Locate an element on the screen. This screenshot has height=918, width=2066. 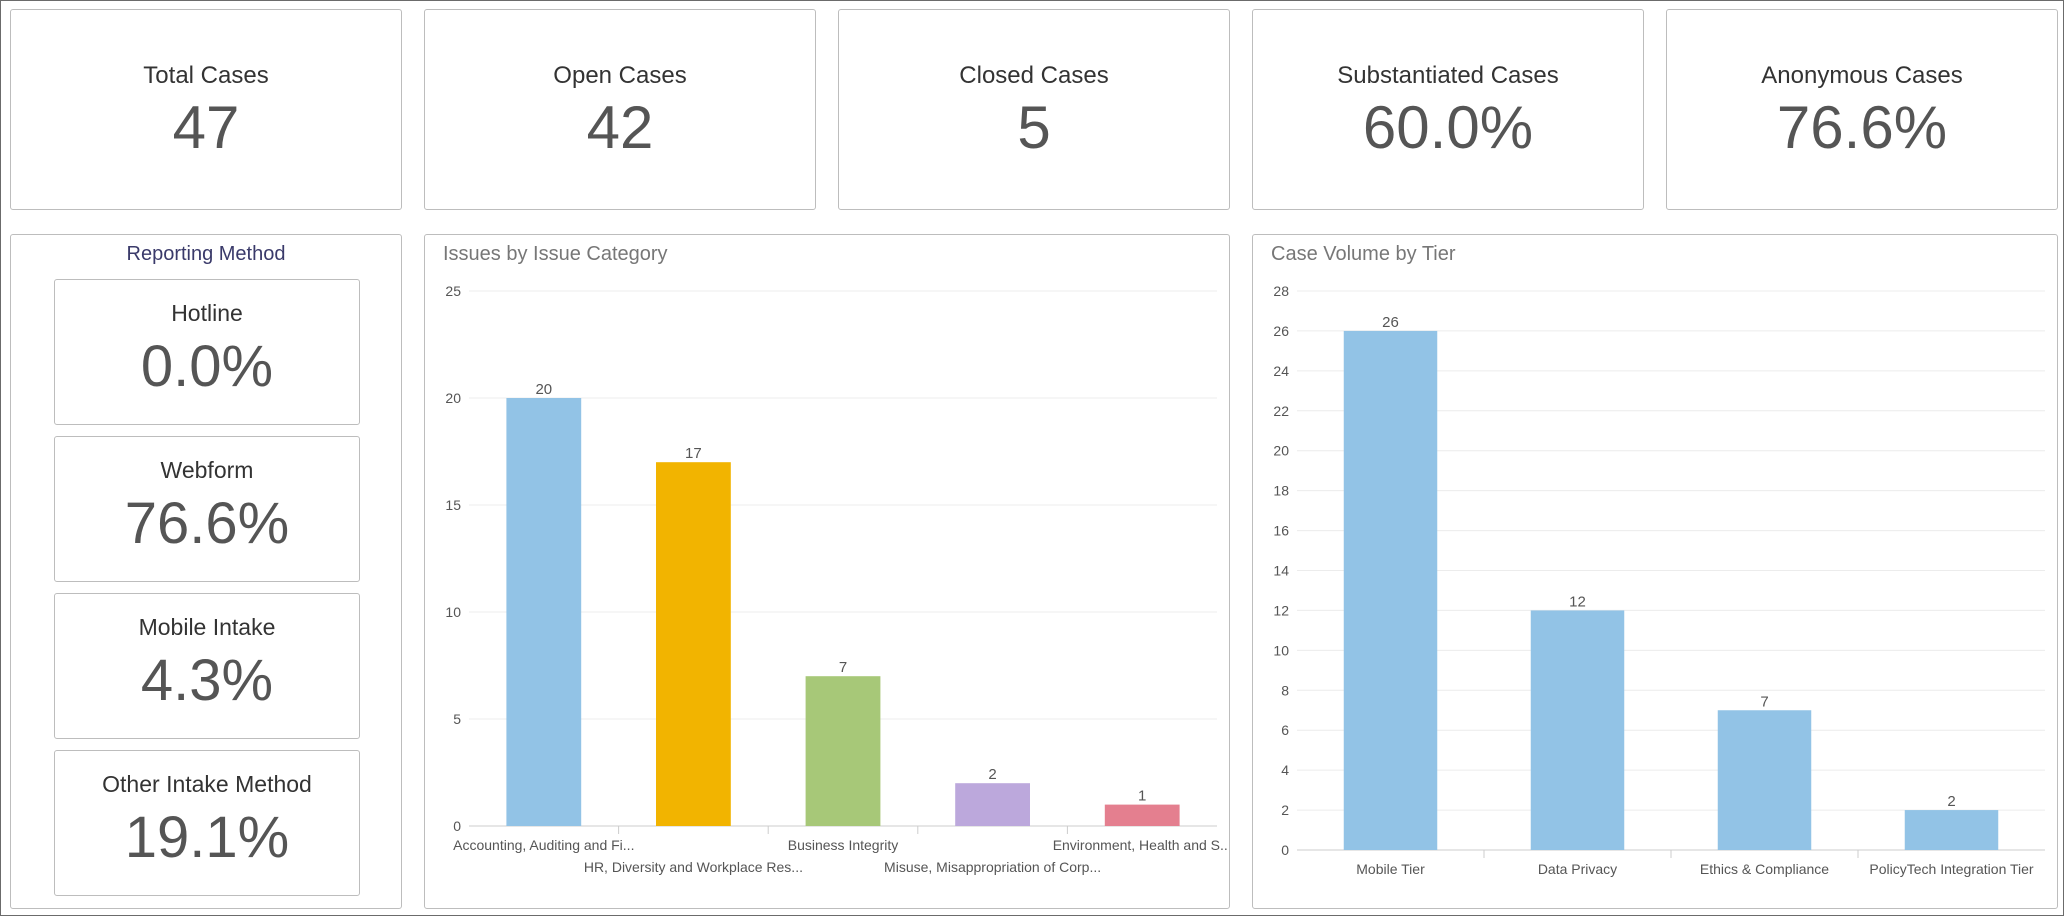
kpi-value: 47 is located at coordinates (206, 127).